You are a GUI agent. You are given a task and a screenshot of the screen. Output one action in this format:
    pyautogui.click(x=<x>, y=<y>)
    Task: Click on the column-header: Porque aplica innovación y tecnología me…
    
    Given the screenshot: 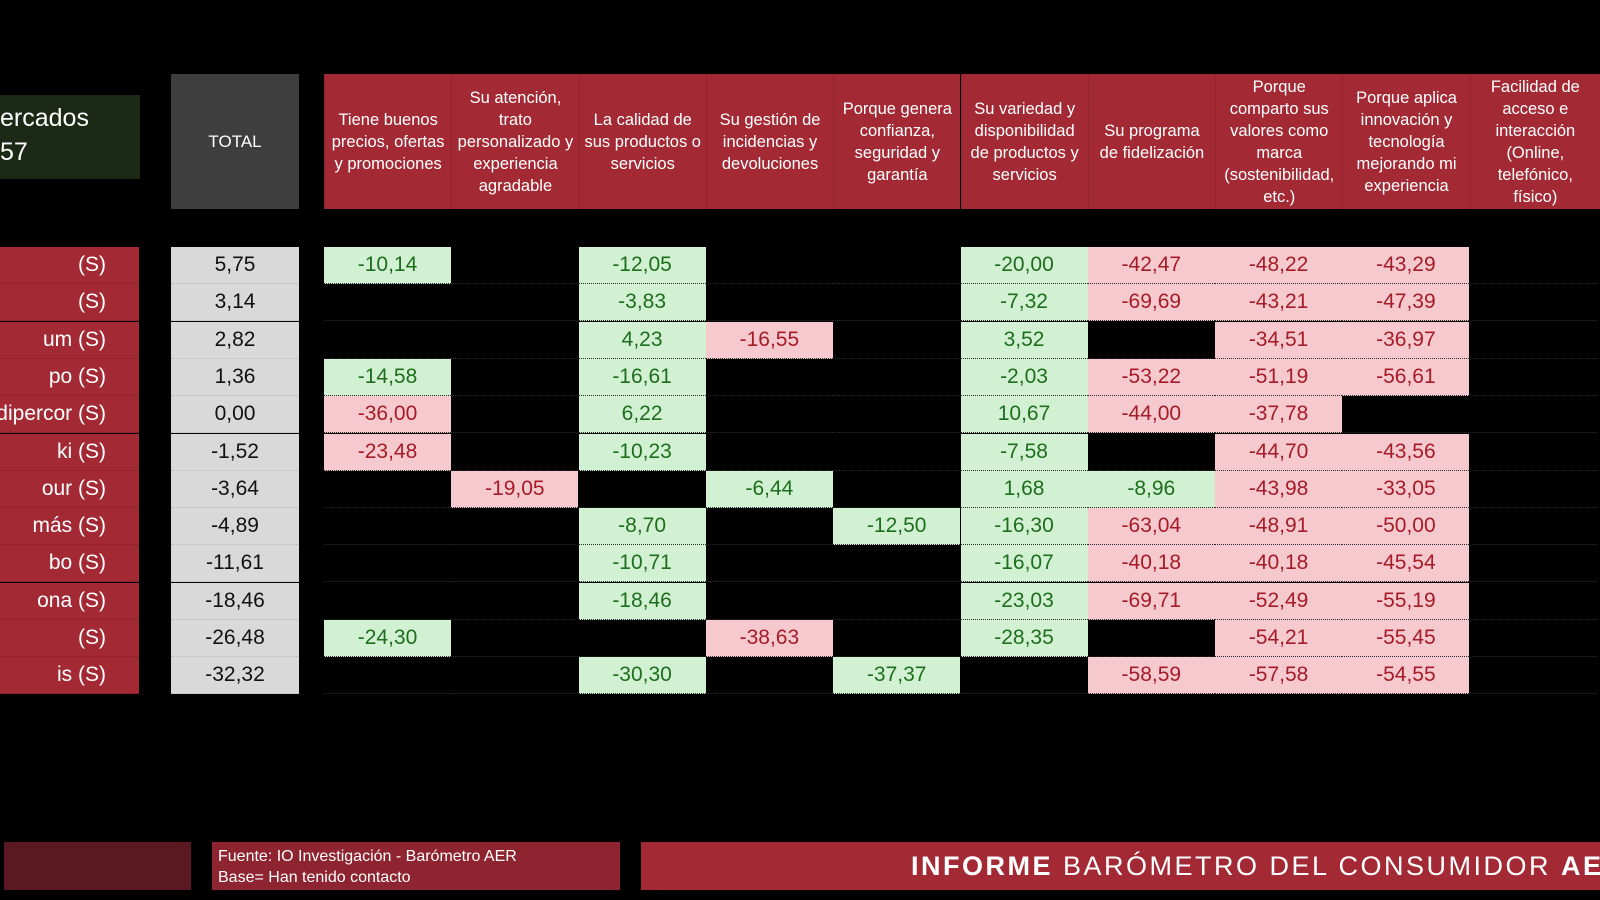 What is the action you would take?
    pyautogui.click(x=1406, y=141)
    